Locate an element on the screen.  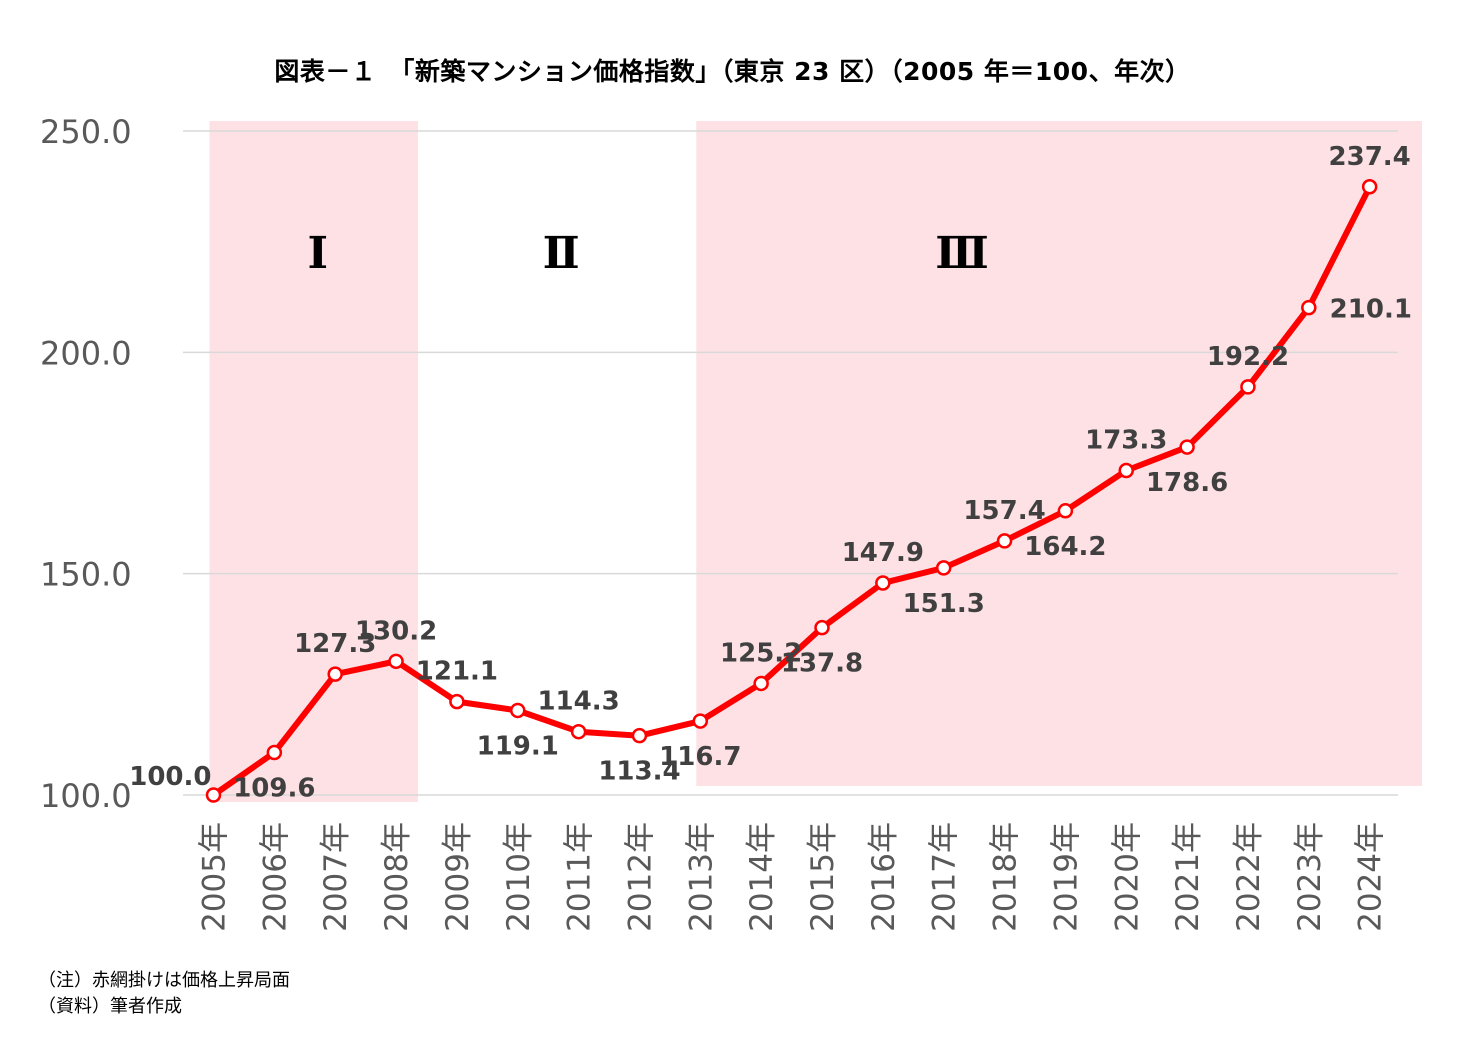
data-point-2022年 is located at coordinates (1248, 387).